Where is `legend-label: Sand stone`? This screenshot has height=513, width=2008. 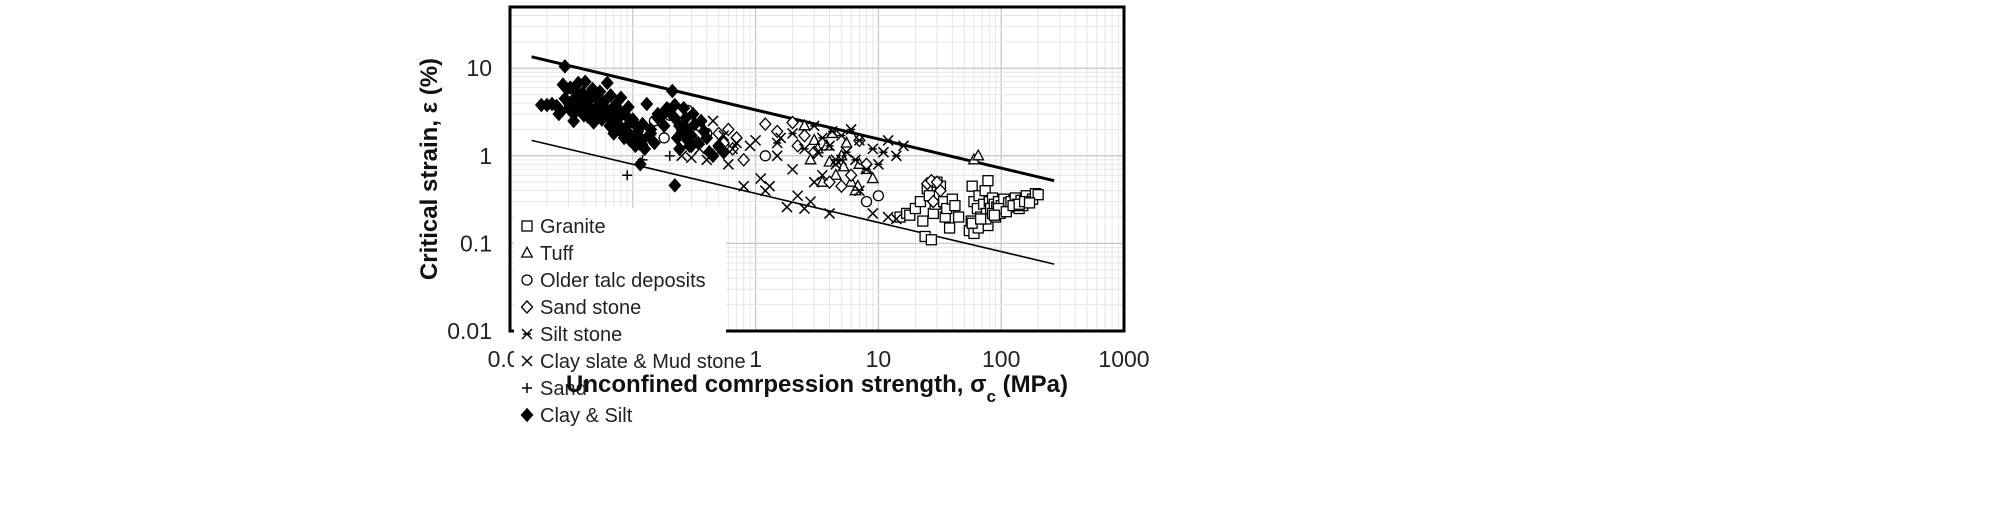 legend-label: Sand stone is located at coordinates (590, 308).